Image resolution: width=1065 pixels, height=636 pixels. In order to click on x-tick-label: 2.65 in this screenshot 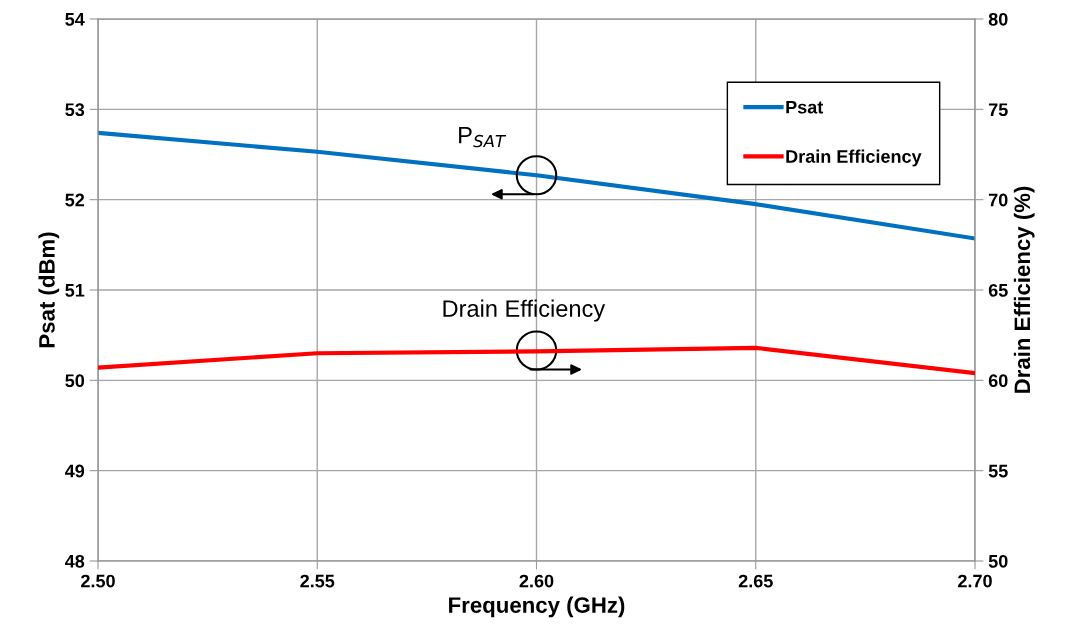, I will do `click(755, 581)`.